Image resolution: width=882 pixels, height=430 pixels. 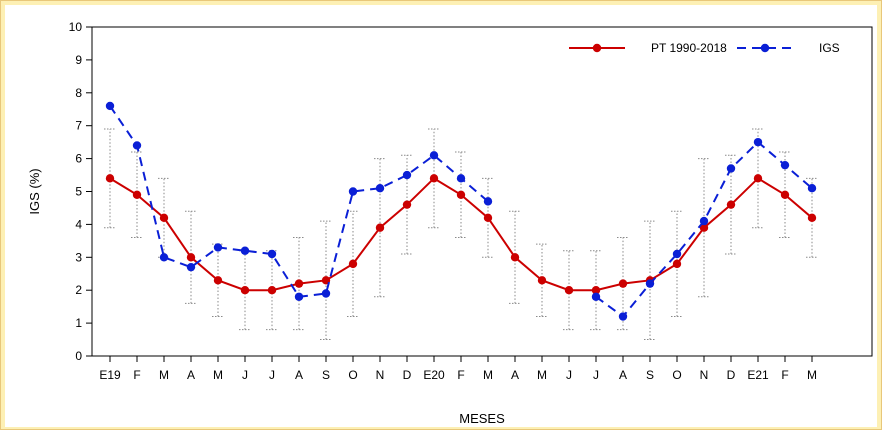 I want to click on y-tick-label: 1, so click(x=78, y=323).